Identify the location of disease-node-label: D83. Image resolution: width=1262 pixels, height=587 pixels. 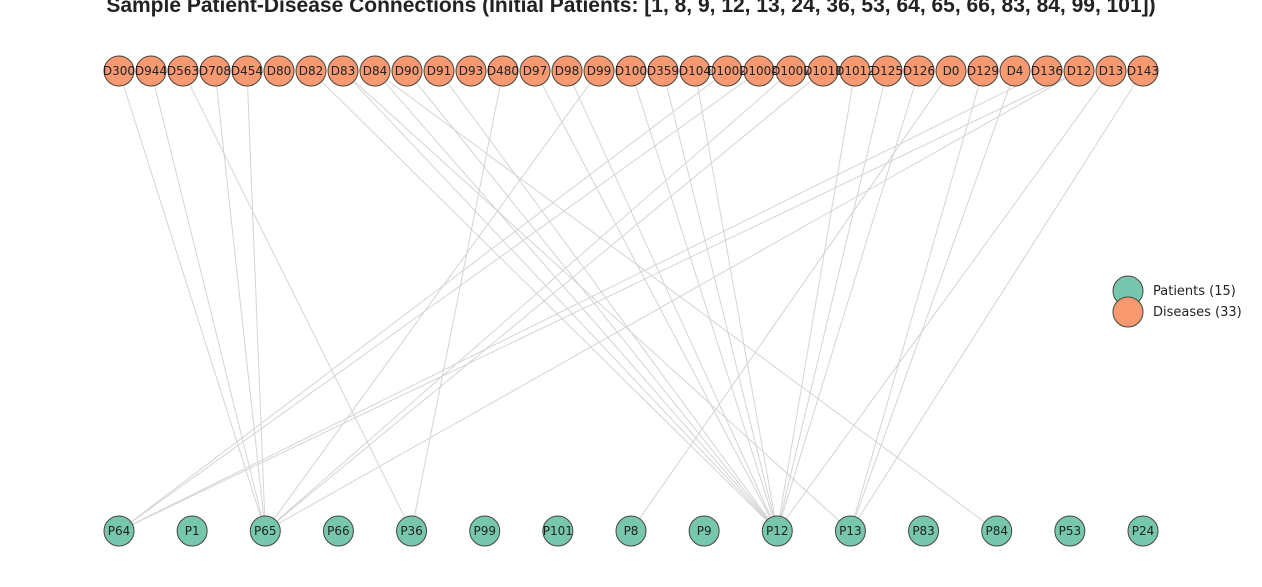
(343, 71).